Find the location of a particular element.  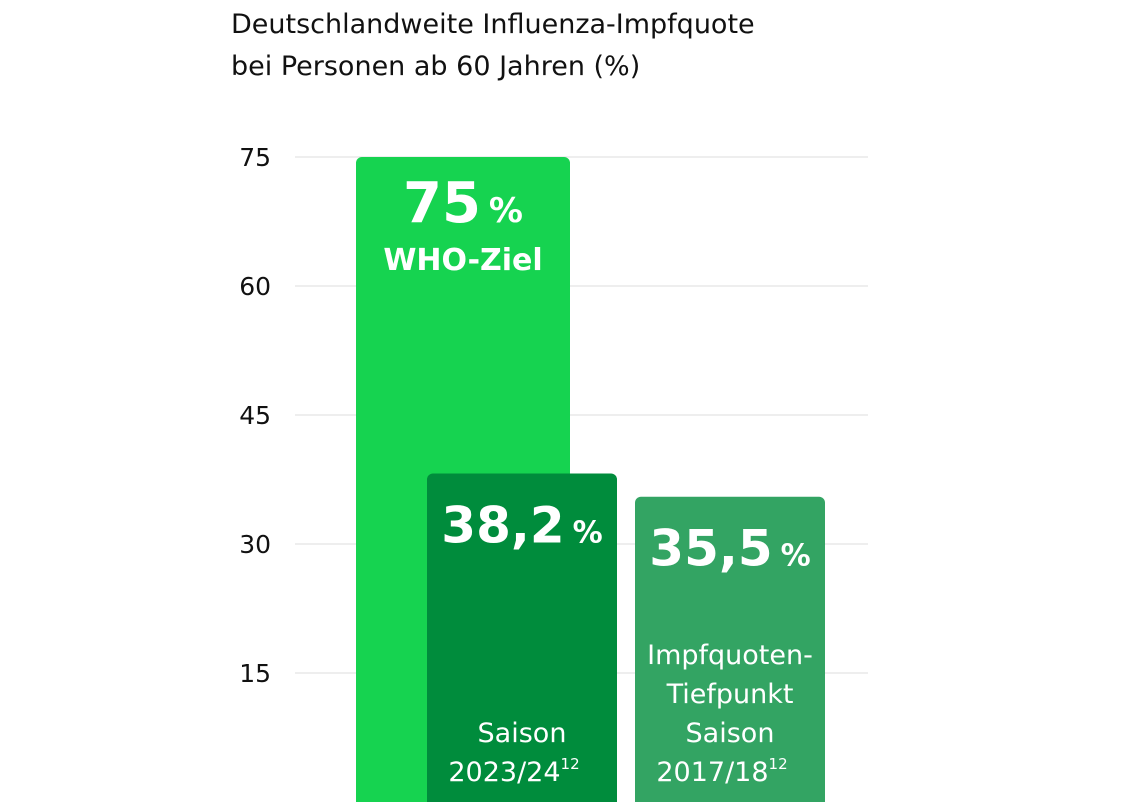

y-axis-ticks: 15 30 45 60 75 is located at coordinates (255, 415).